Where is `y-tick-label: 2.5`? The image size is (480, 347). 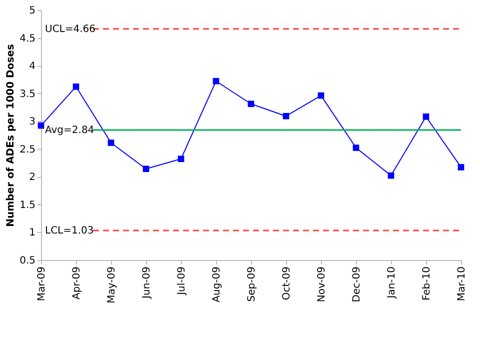
y-tick-label: 2.5 is located at coordinates (28, 150).